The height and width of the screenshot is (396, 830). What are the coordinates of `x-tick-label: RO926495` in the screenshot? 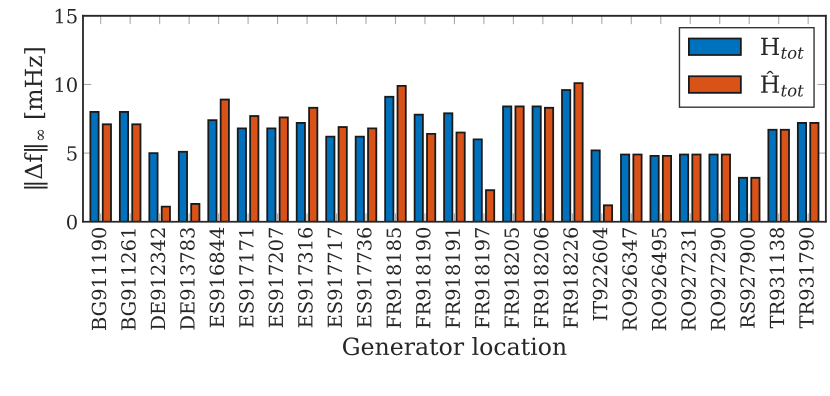 It's located at (659, 279).